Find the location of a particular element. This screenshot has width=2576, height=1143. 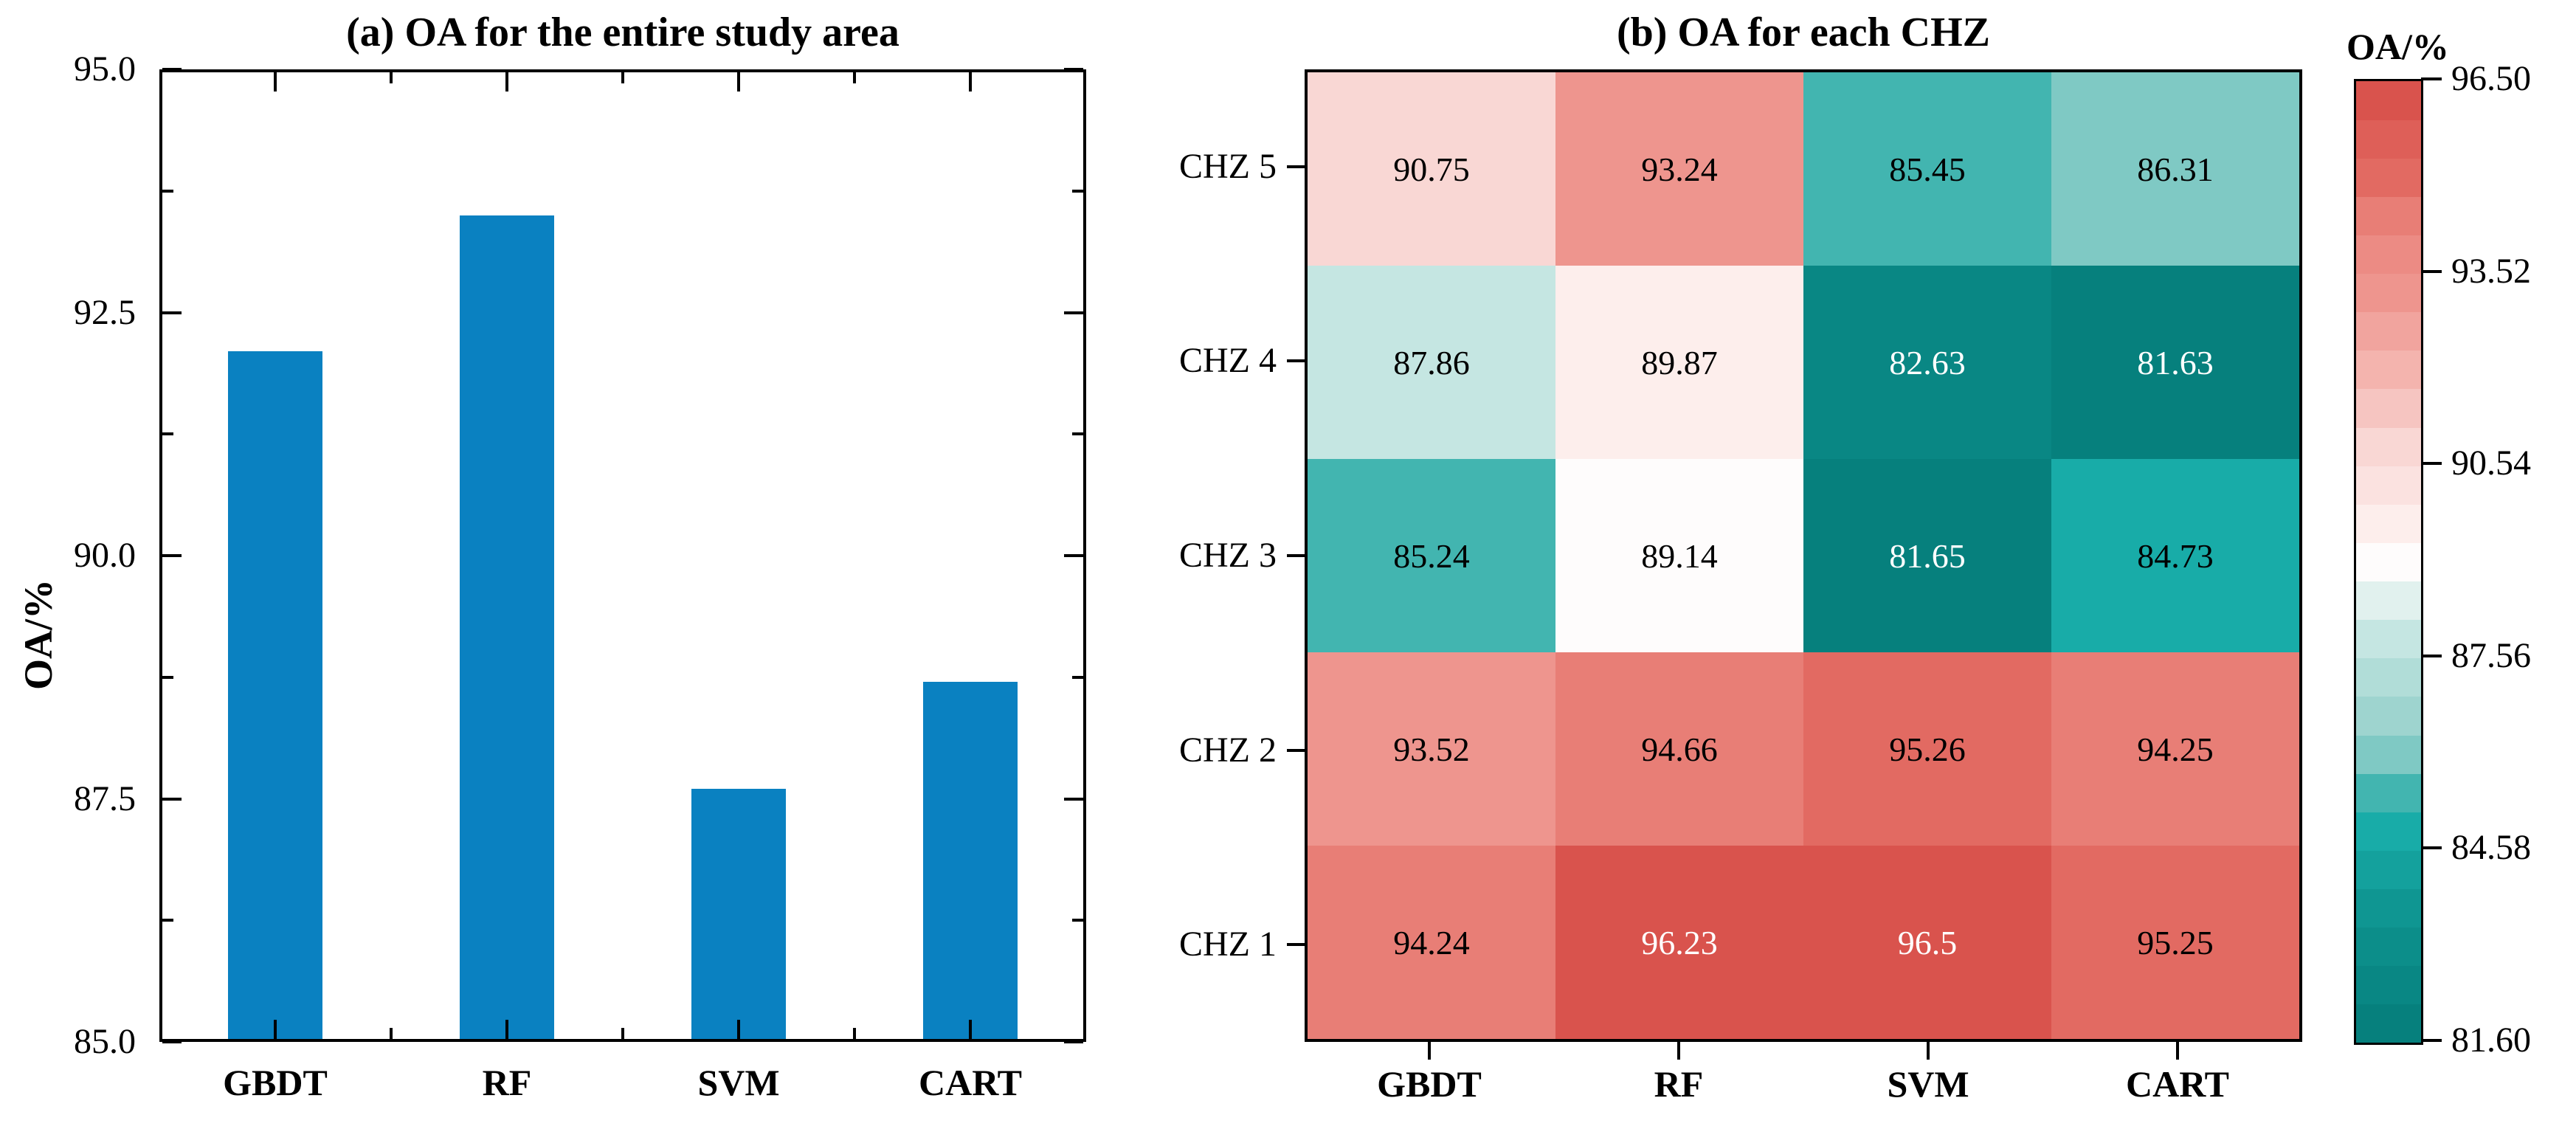

panel-a-title: (a) OA for the entire study area is located at coordinates (622, 33).